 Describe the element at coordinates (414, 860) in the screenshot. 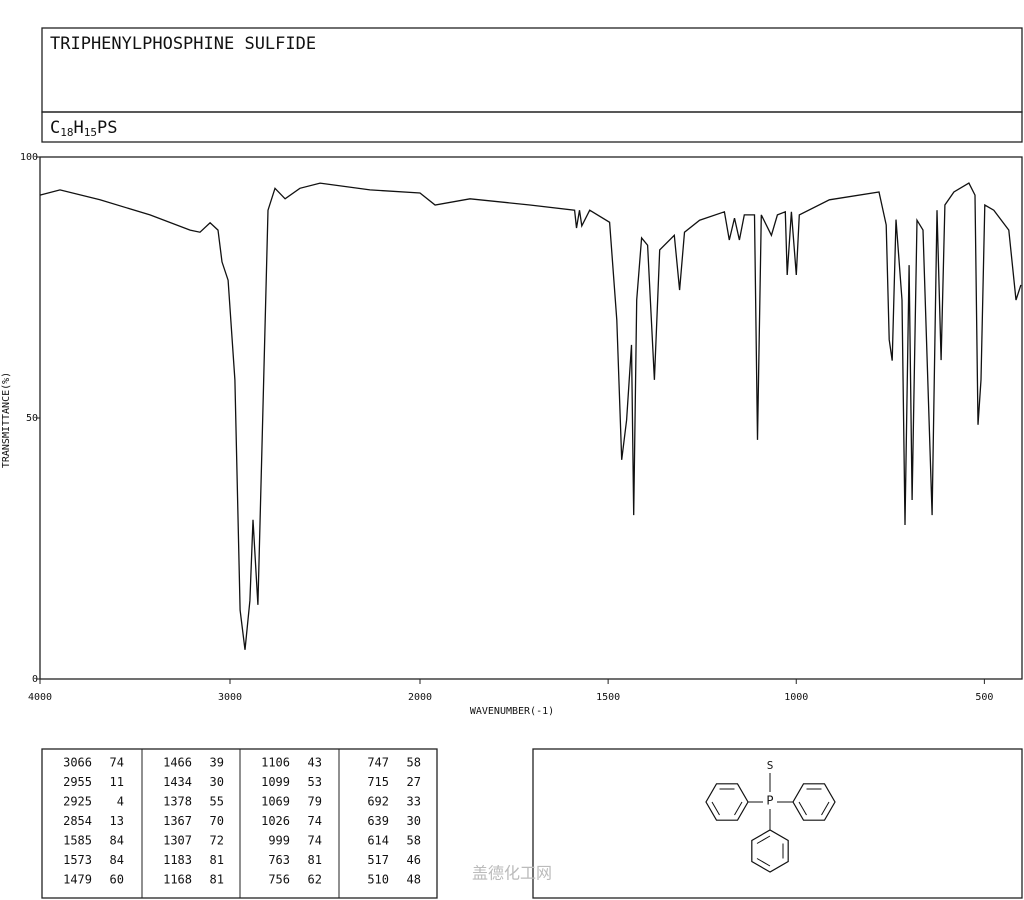

I see `peak-transmittance: 46` at that location.